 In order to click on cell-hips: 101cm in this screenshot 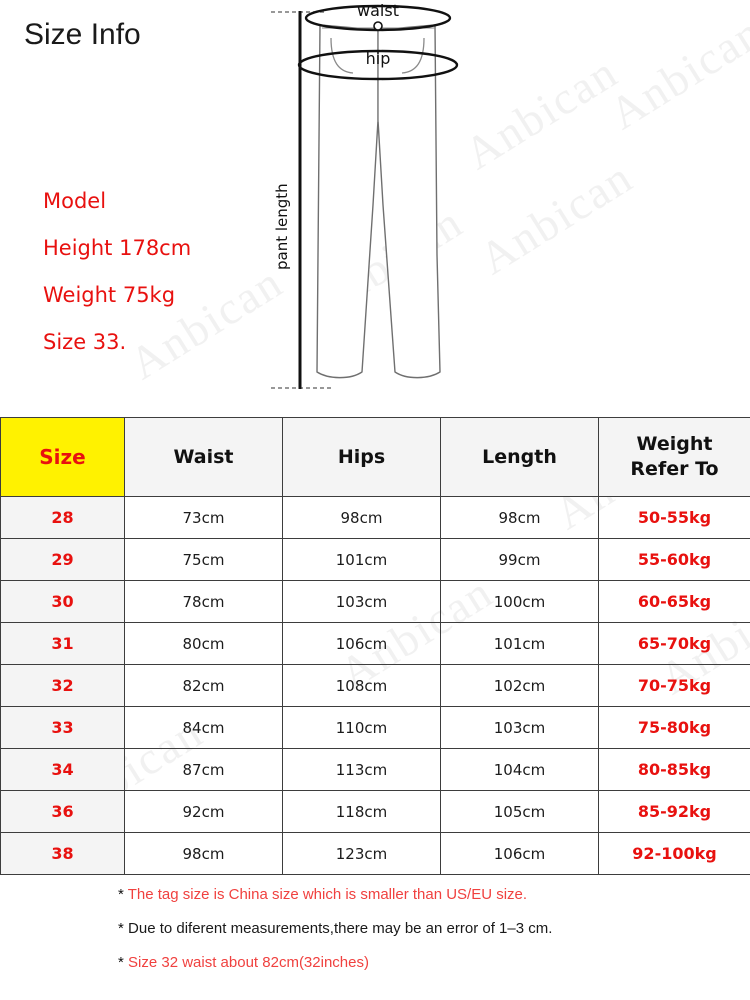, I will do `click(361, 559)`.